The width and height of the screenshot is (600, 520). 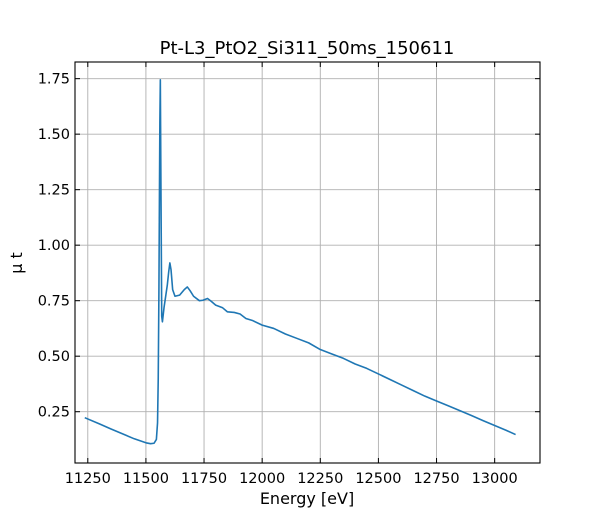 I want to click on y-tick-label: 1.75, so click(x=54, y=80).